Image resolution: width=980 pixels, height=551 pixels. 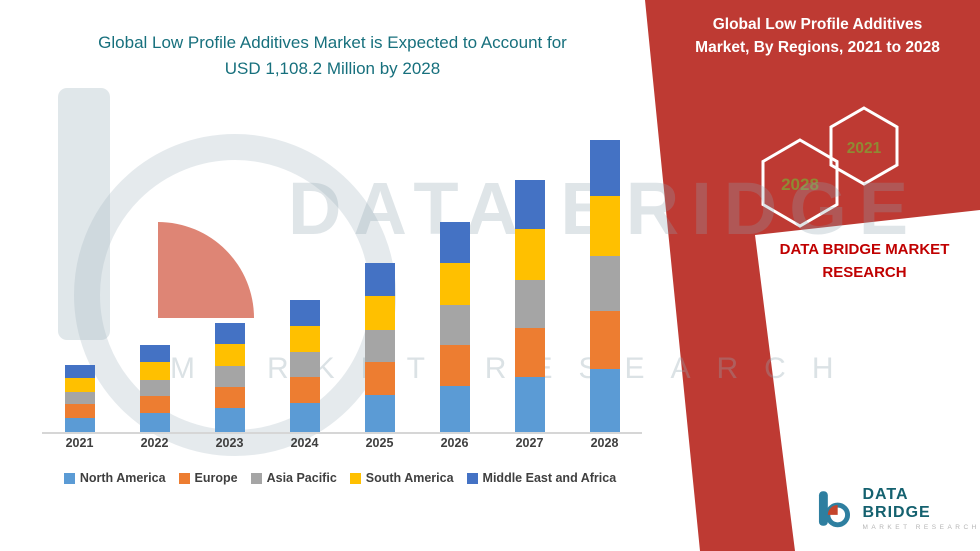 I want to click on stacked-bar-2025, so click(x=379, y=347).